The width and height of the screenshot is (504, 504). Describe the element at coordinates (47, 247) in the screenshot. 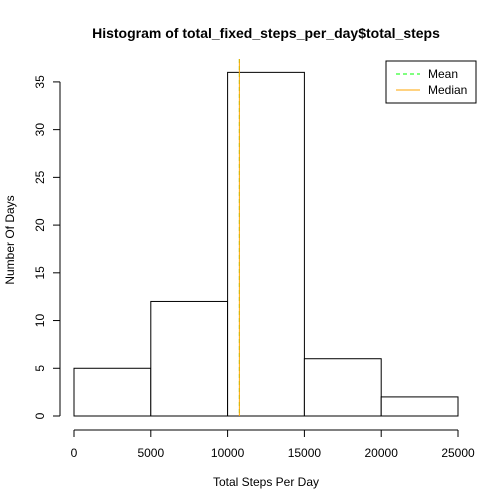

I see `y-axis: 0 5 10 15 20 25 30 35` at that location.